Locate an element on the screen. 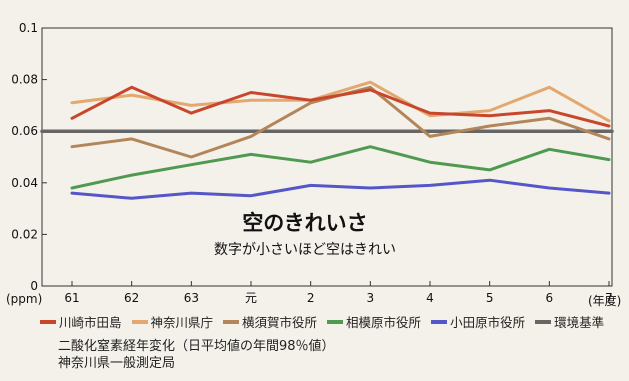 The width and height of the screenshot is (629, 381). legend: 川崎市田島 神奈川県庁 横須賀市役所 相模原市役所 小田原市役所 環境基準 is located at coordinates (322, 321).